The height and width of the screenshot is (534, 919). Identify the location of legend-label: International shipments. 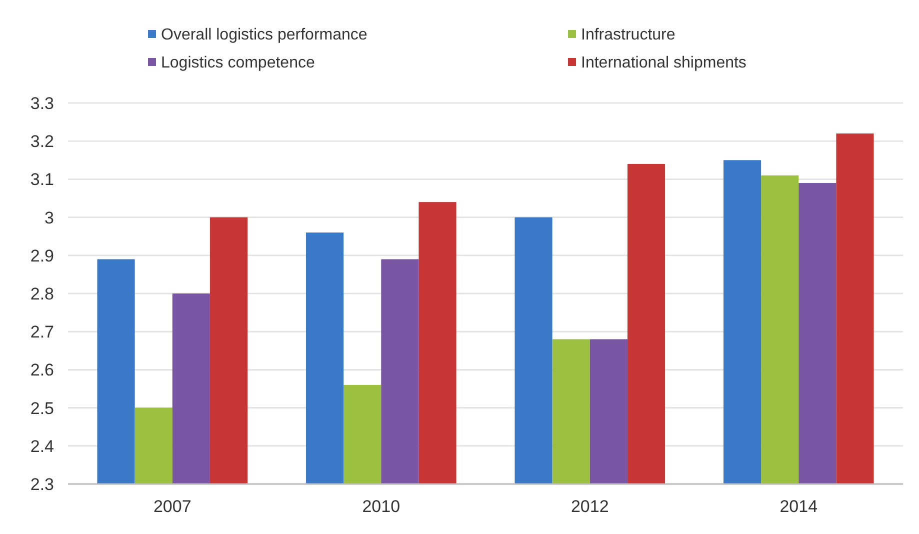
(663, 63).